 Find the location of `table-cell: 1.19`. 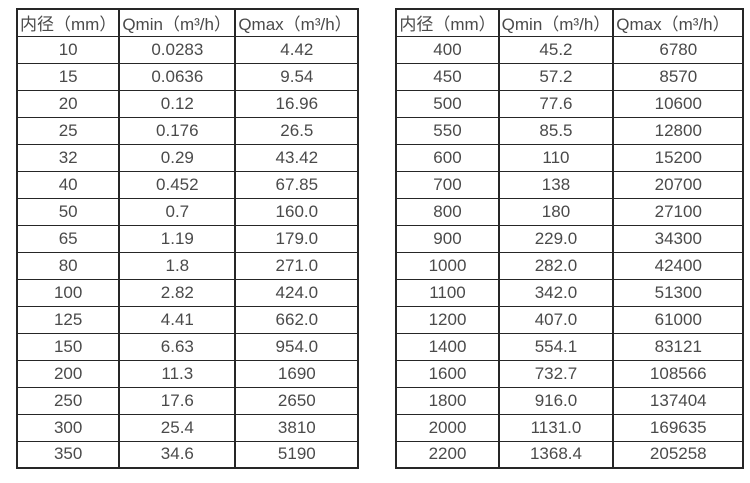

table-cell: 1.19 is located at coordinates (177, 238).